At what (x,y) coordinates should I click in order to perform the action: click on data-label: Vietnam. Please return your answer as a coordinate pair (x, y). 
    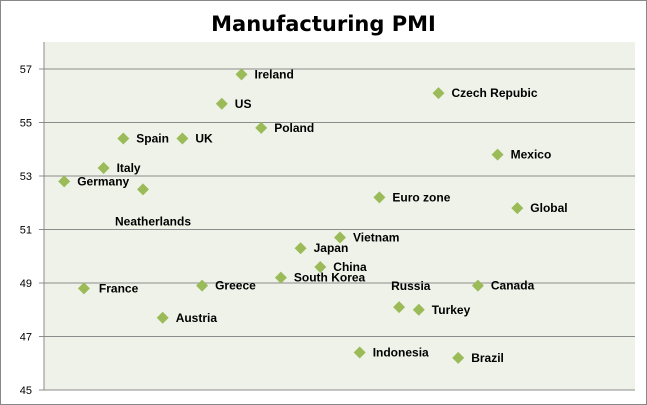
    Looking at the image, I should click on (376, 238).